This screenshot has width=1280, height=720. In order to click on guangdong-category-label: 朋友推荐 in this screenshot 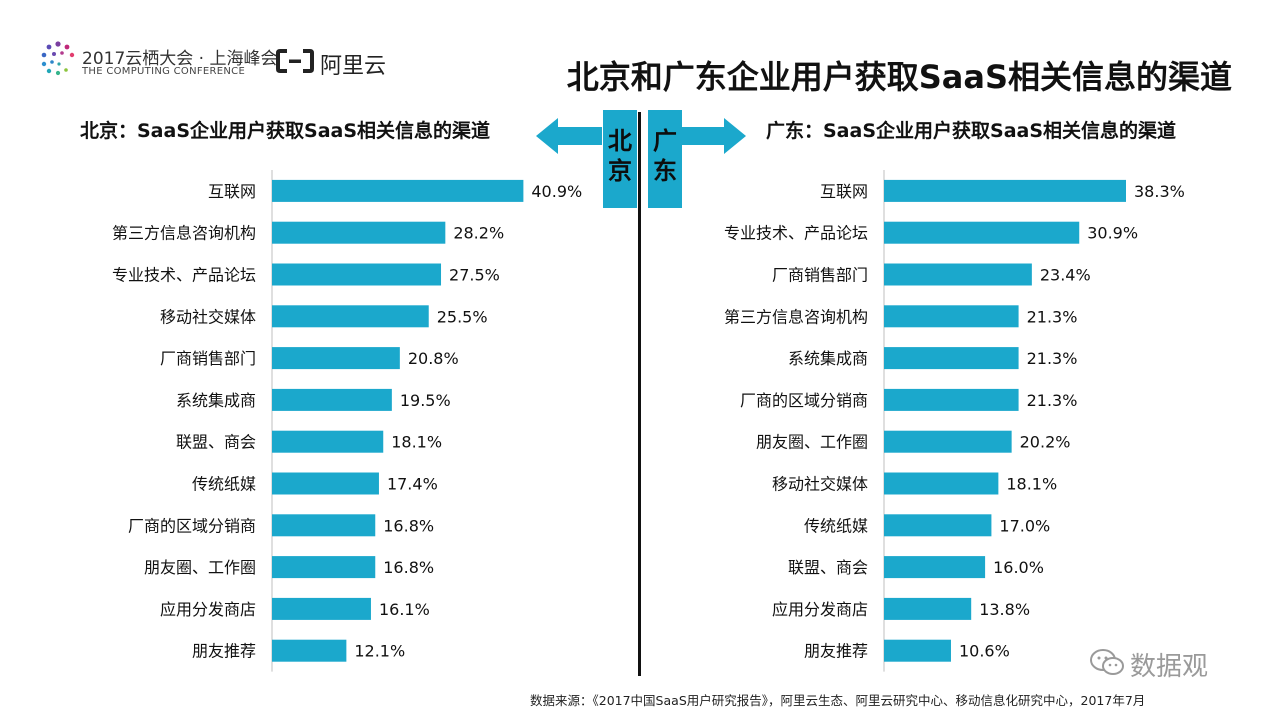, I will do `click(836, 651)`.